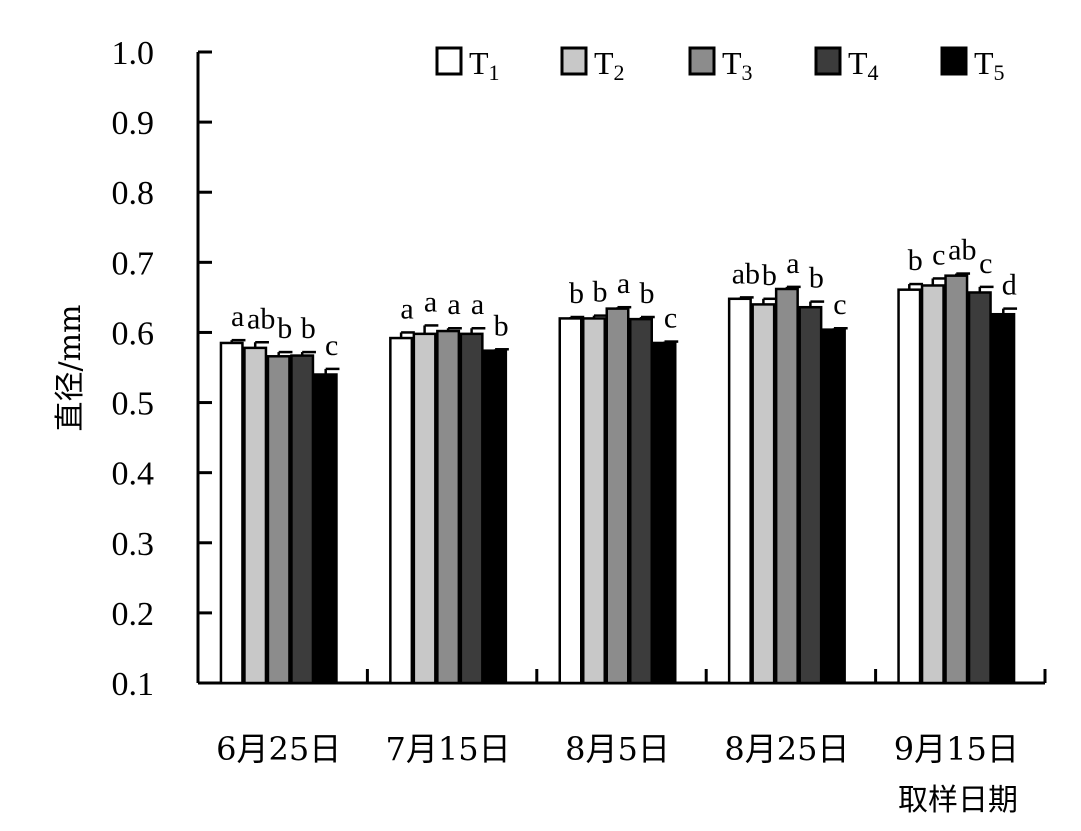 The height and width of the screenshot is (831, 1081). I want to click on y-tick-label: 0.7, so click(133, 263).